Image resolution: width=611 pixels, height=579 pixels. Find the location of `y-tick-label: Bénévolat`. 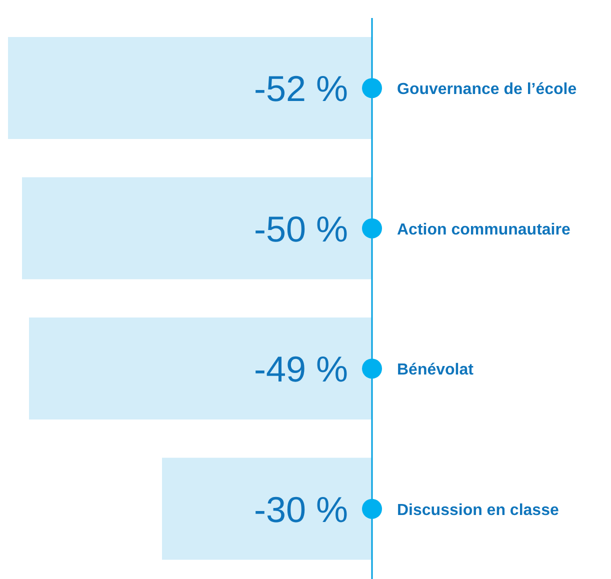

y-tick-label: Bénévolat is located at coordinates (435, 370).